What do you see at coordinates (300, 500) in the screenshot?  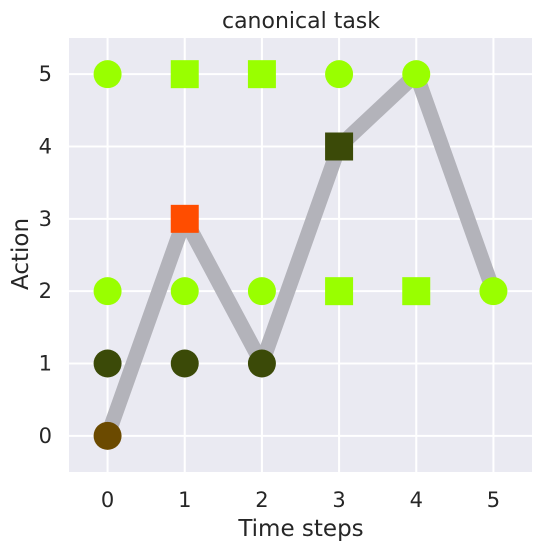 I see `x-tick-labels: 0 1 2 3 4 5` at bounding box center [300, 500].